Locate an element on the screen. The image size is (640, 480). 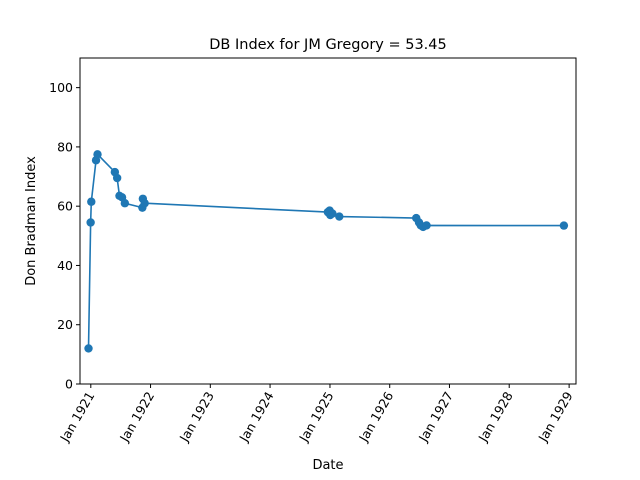
y-tick-label: 60 is located at coordinates (65, 206).